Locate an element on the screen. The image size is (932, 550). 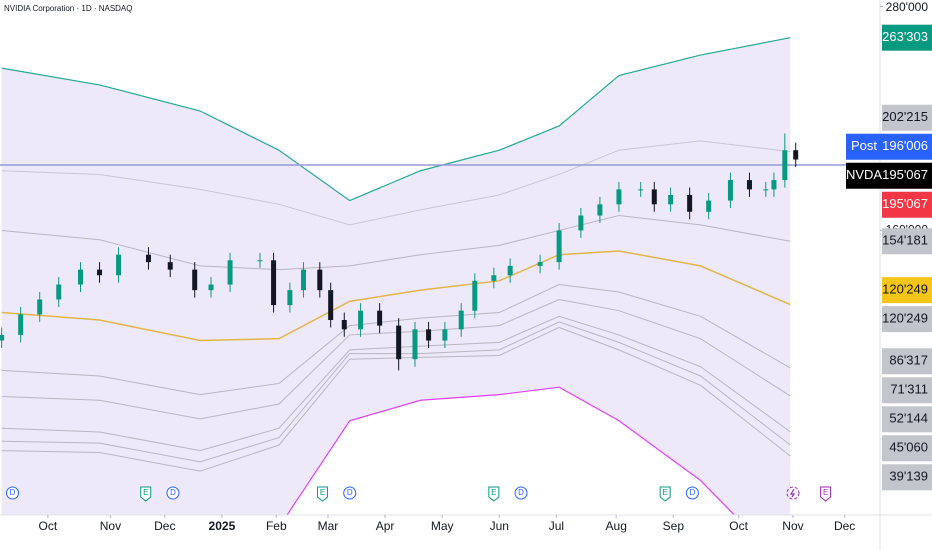
x-tick-label: Mar is located at coordinates (328, 526).